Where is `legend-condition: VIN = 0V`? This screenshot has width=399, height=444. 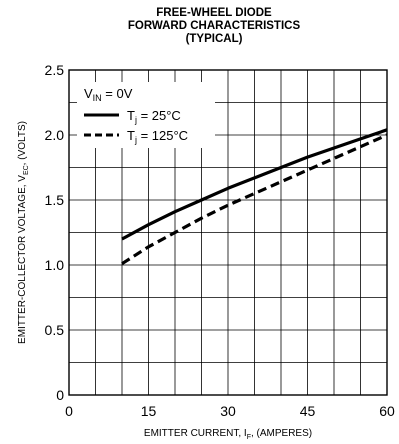
legend-condition: VIN = 0V is located at coordinates (108, 94).